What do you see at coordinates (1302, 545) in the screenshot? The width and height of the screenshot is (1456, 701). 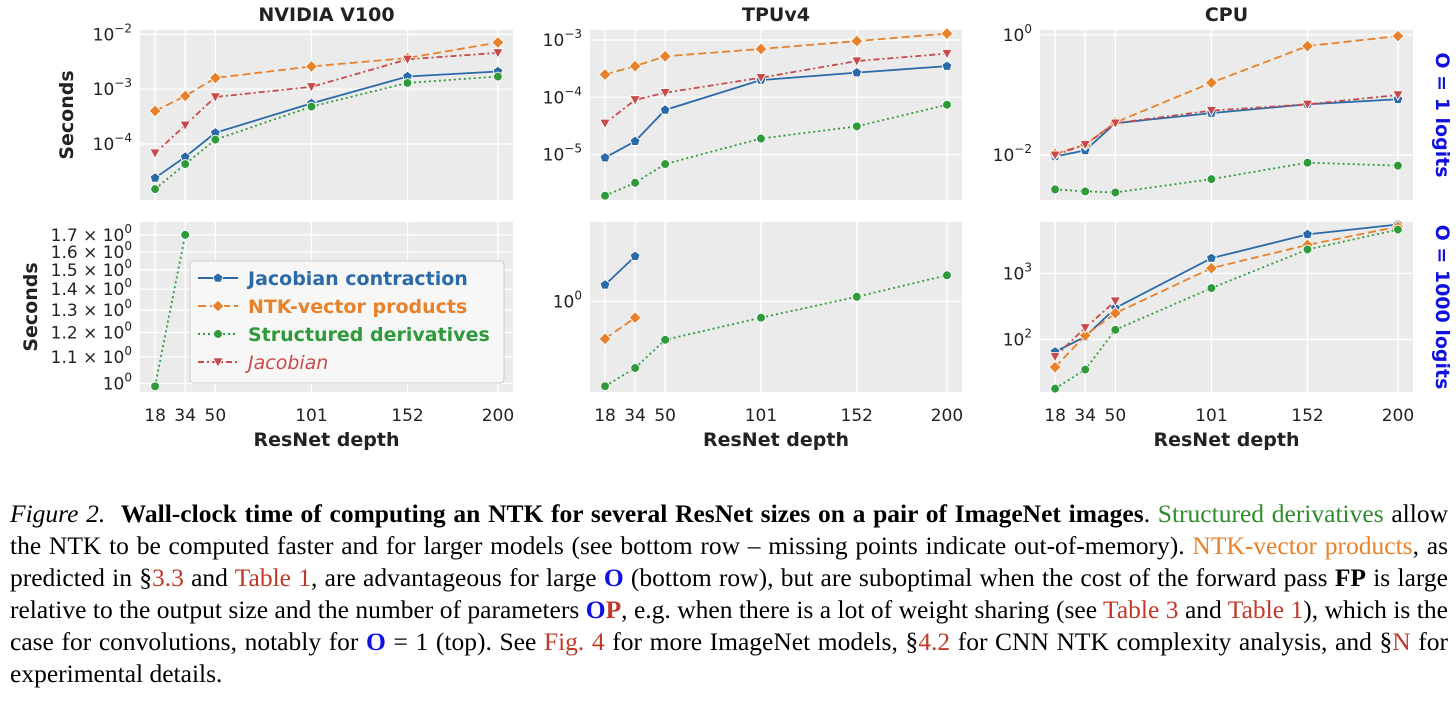 I see `caption-ntk-vector-products: NTK-vector products` at bounding box center [1302, 545].